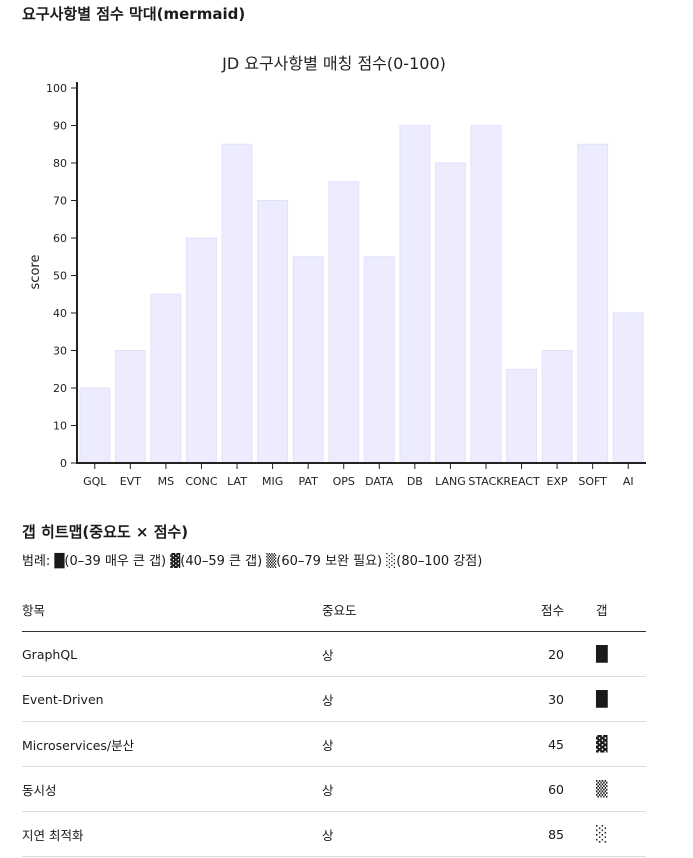  I want to click on x-tick-label: MS, so click(166, 481).